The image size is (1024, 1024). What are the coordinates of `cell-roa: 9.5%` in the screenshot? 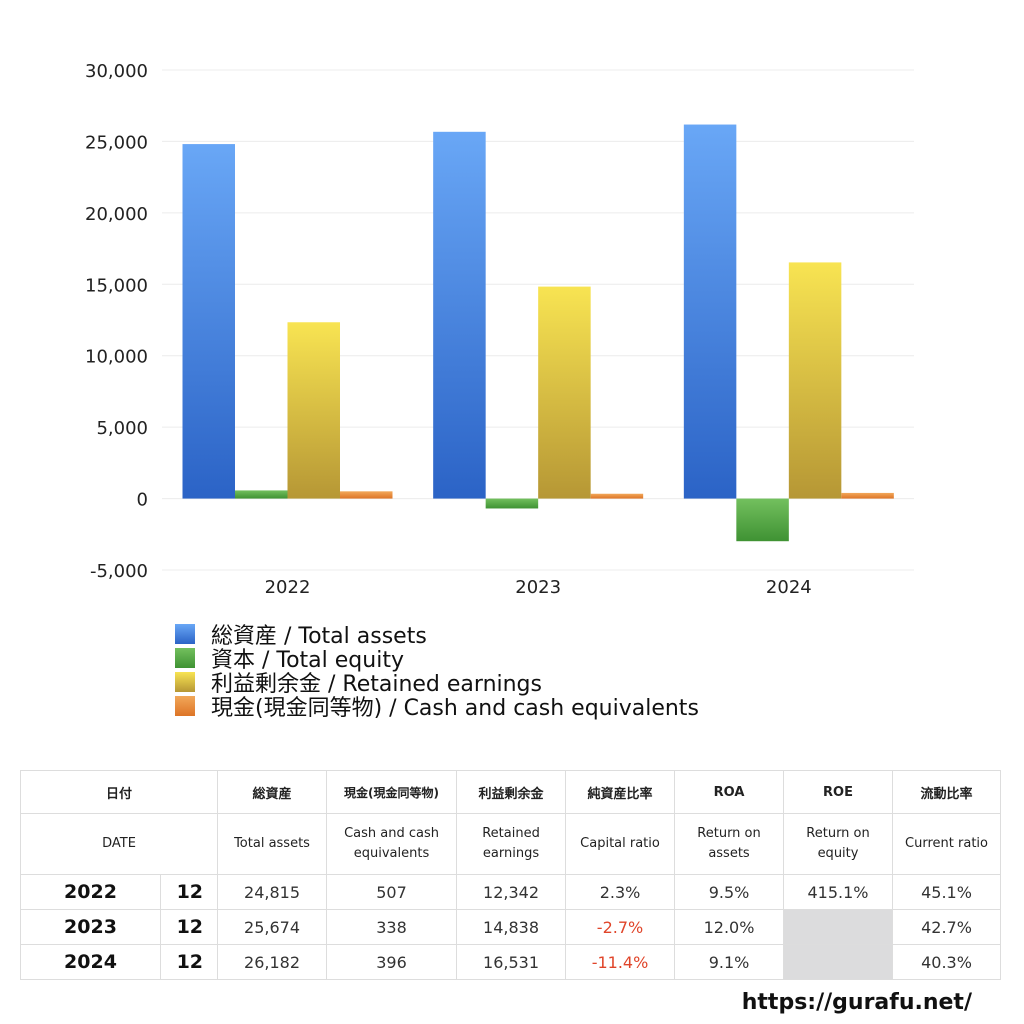 It's located at (729, 892).